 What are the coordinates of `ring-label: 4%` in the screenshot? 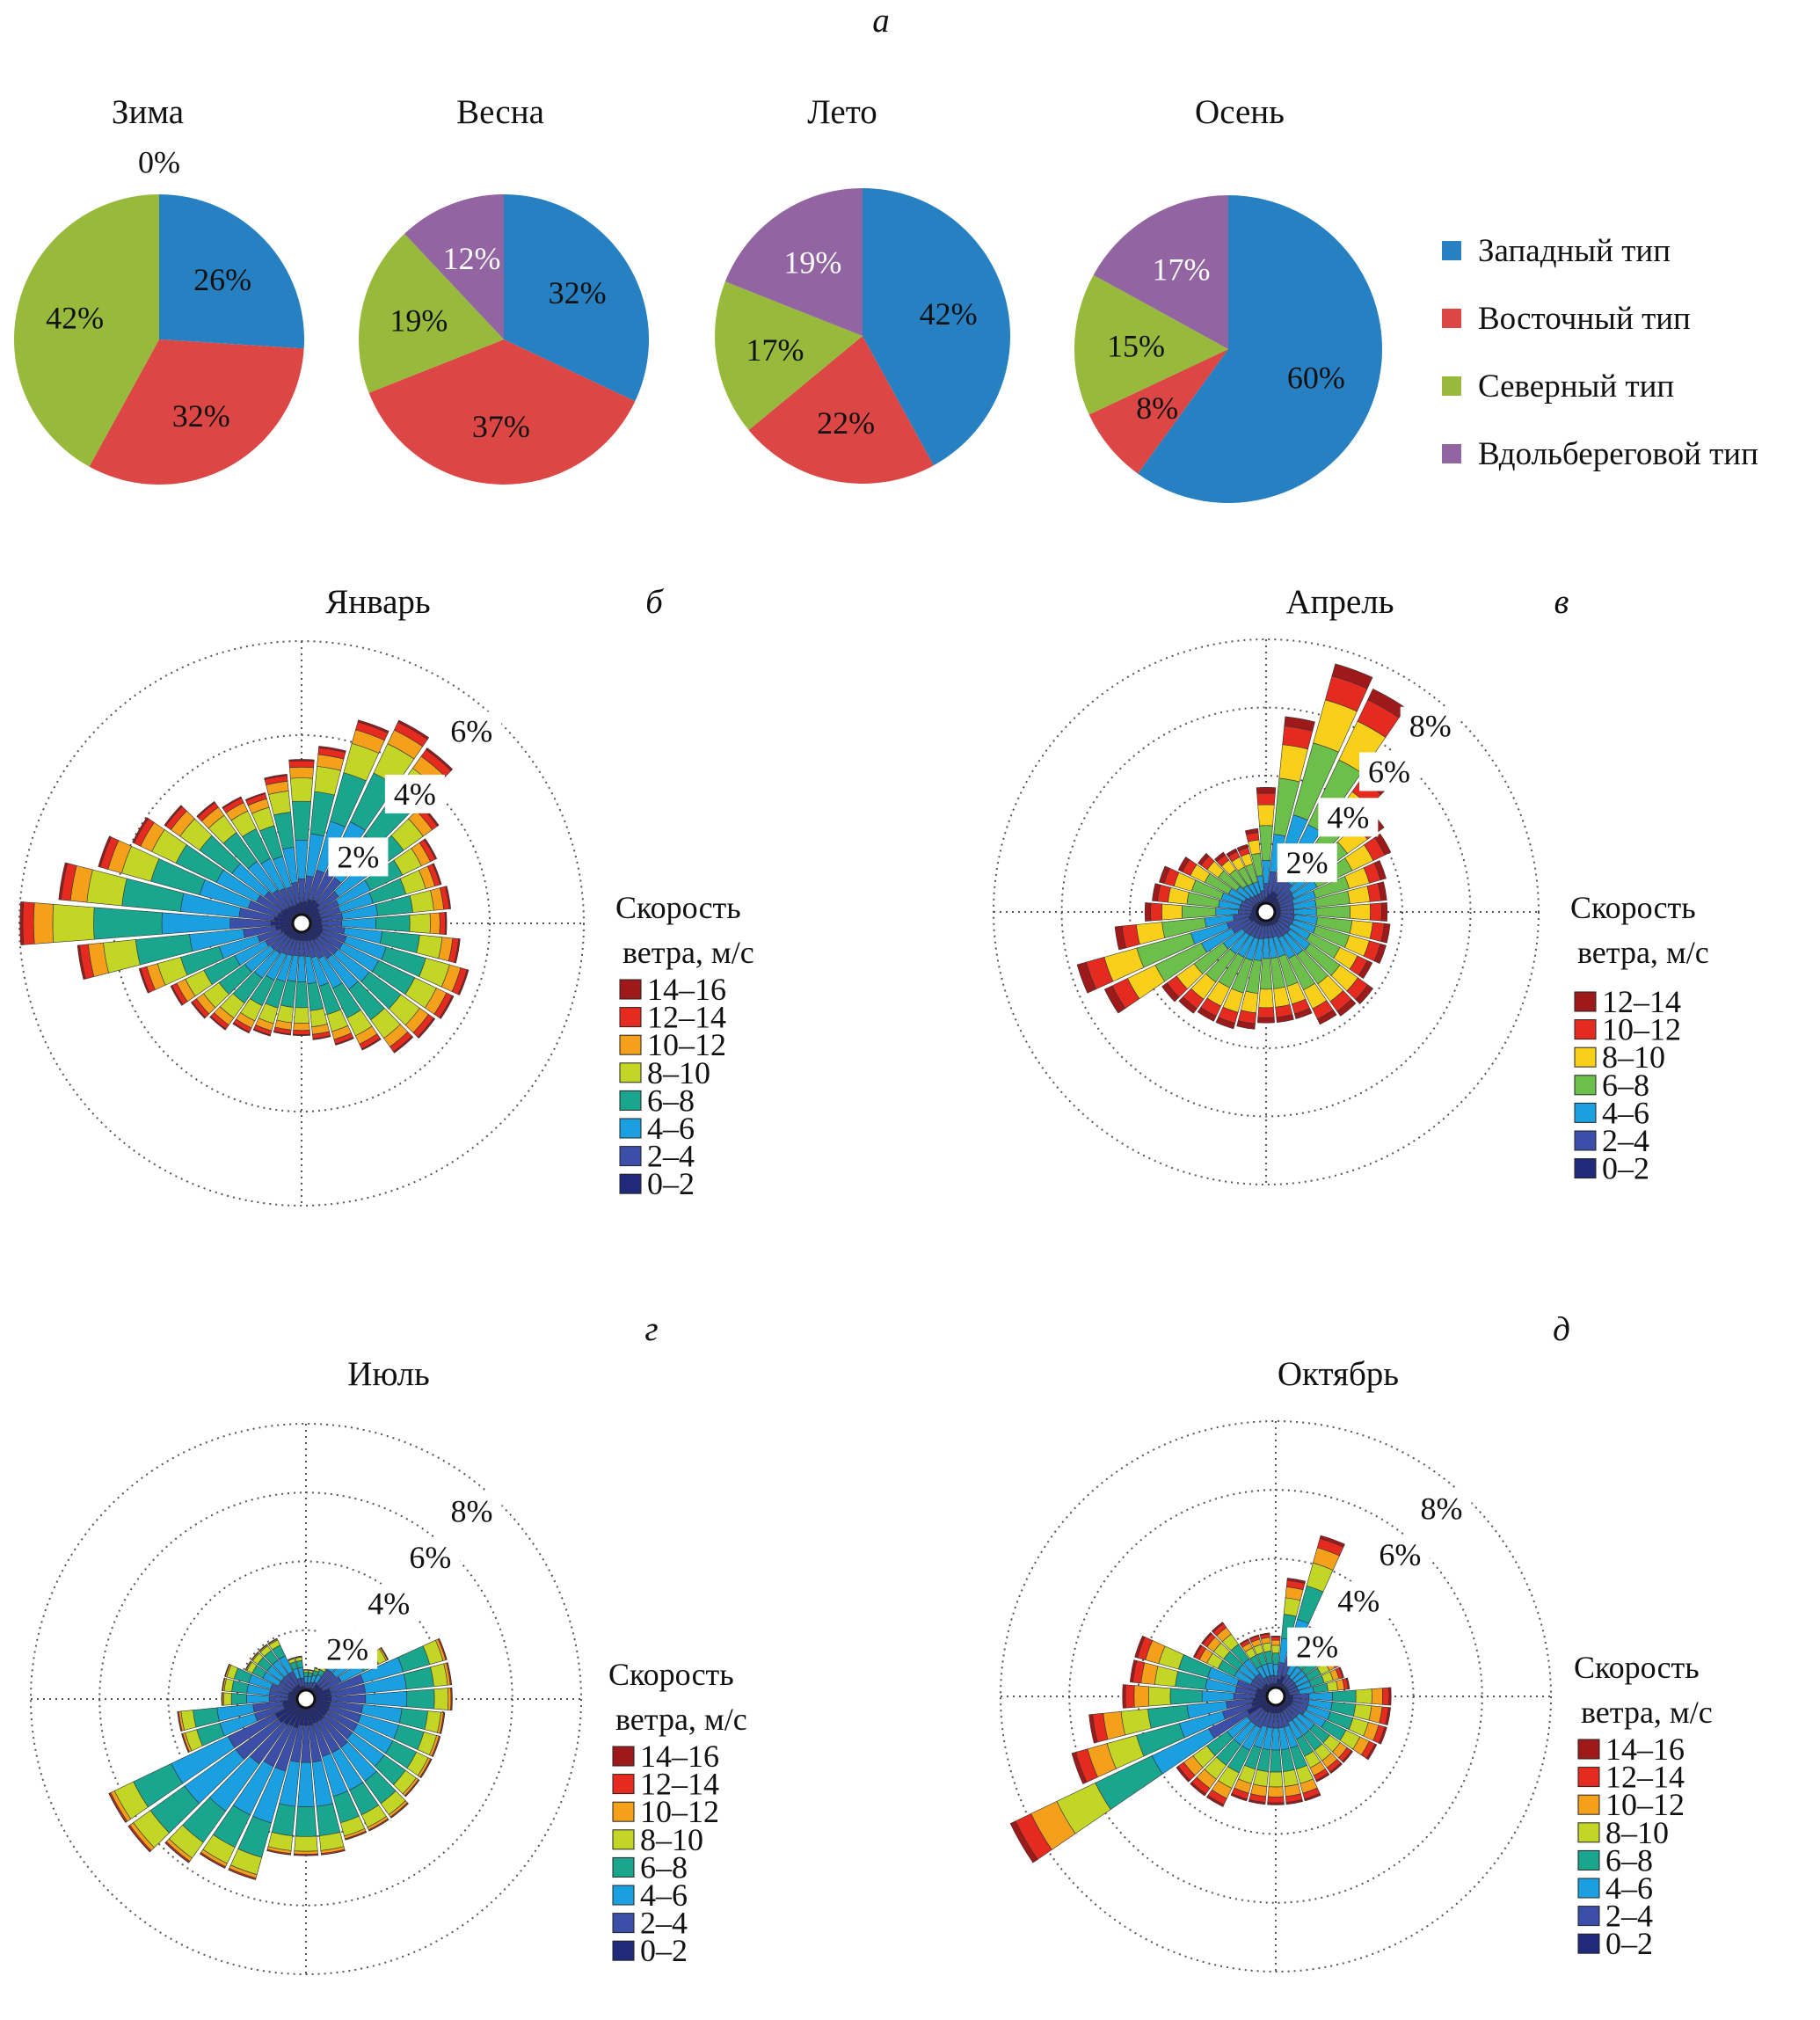 It's located at (389, 1603).